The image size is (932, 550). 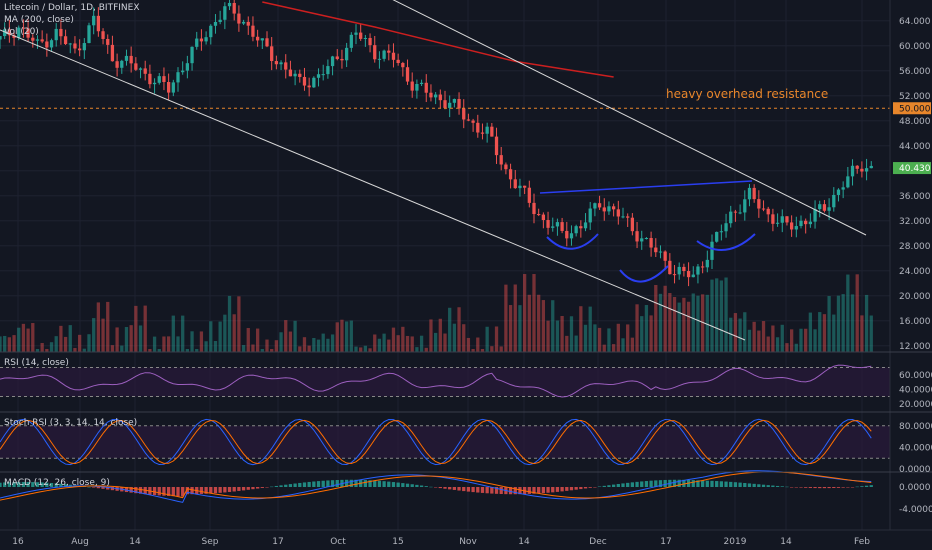 What do you see at coordinates (786, 542) in the screenshot?
I see `time-tick-label: 14` at bounding box center [786, 542].